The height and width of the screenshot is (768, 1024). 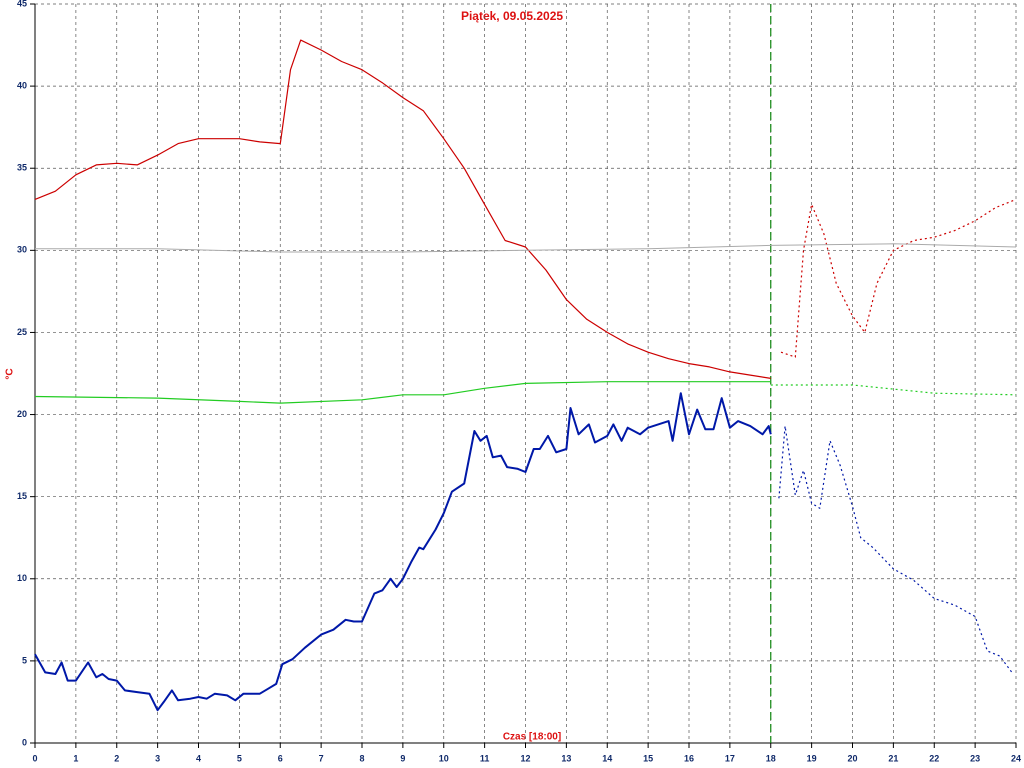 What do you see at coordinates (444, 758) in the screenshot?
I see `x-tick-label: 10` at bounding box center [444, 758].